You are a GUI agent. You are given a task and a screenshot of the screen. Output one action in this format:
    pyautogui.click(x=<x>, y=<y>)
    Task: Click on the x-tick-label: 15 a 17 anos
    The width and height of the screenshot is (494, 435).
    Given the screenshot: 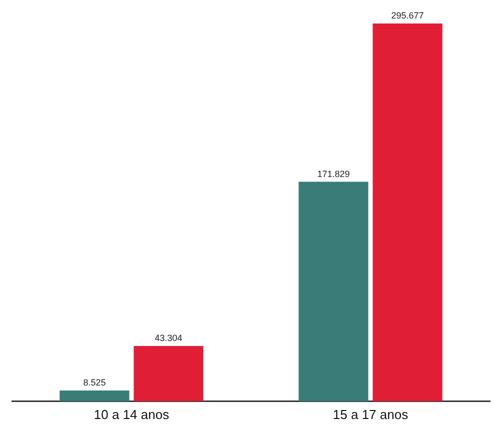 What is the action you would take?
    pyautogui.click(x=370, y=414)
    